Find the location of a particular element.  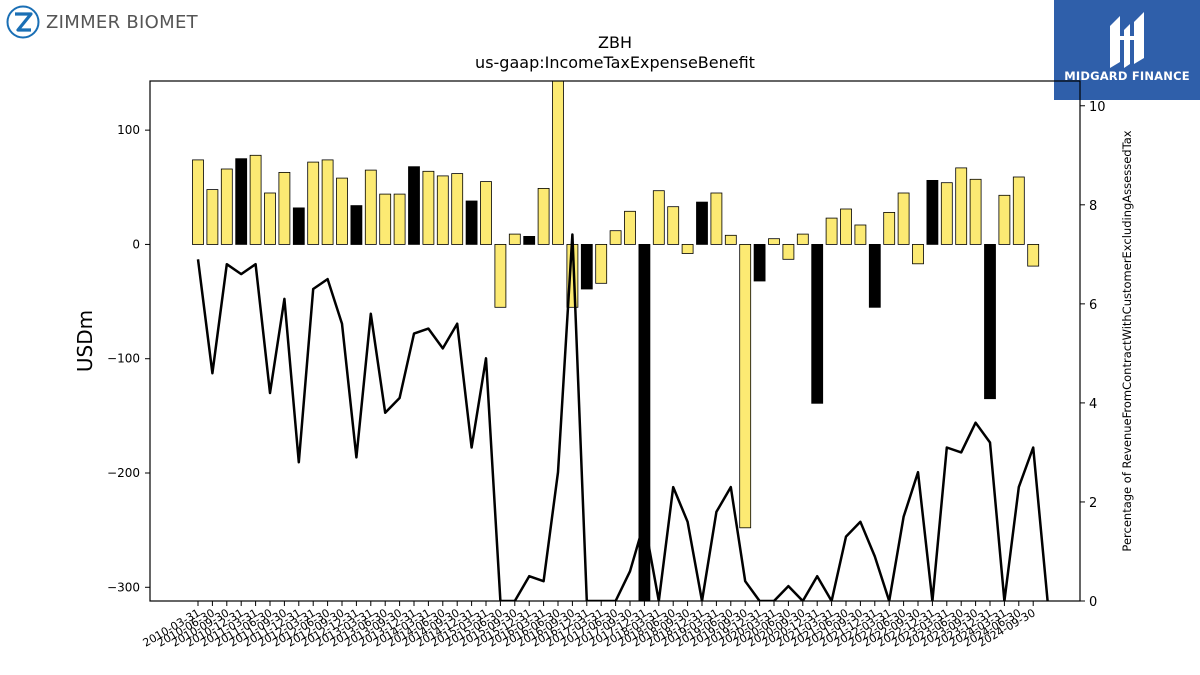

chart-title: ZBH is located at coordinates (615, 42).